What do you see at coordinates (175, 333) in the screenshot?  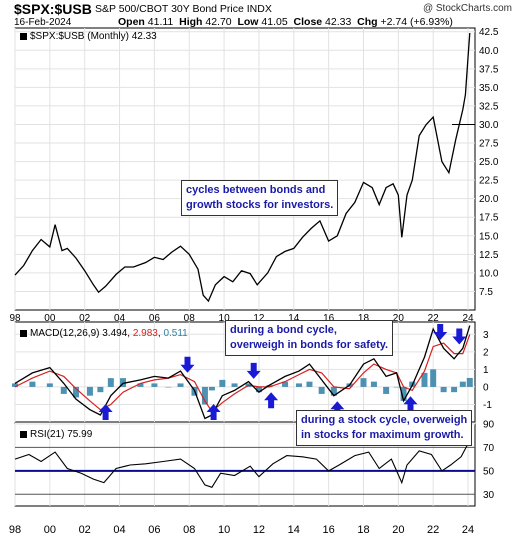 I see `hist-legend-value: 0.511` at bounding box center [175, 333].